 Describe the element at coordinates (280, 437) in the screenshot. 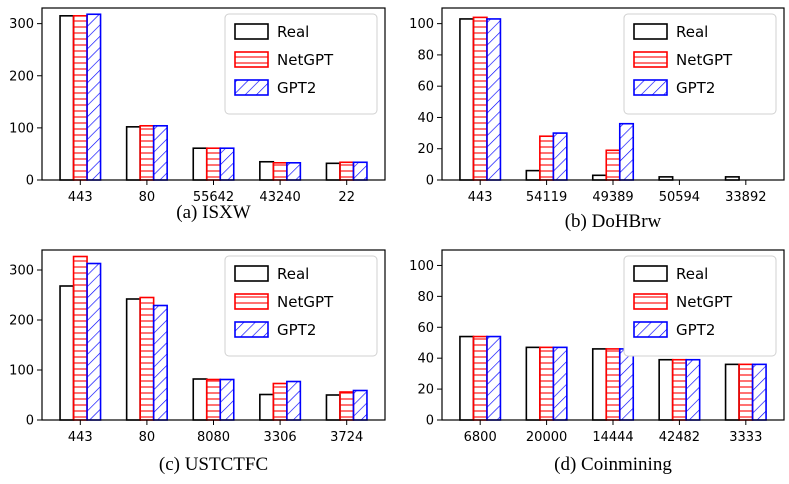

I see `x-tick-label: 3306` at that location.